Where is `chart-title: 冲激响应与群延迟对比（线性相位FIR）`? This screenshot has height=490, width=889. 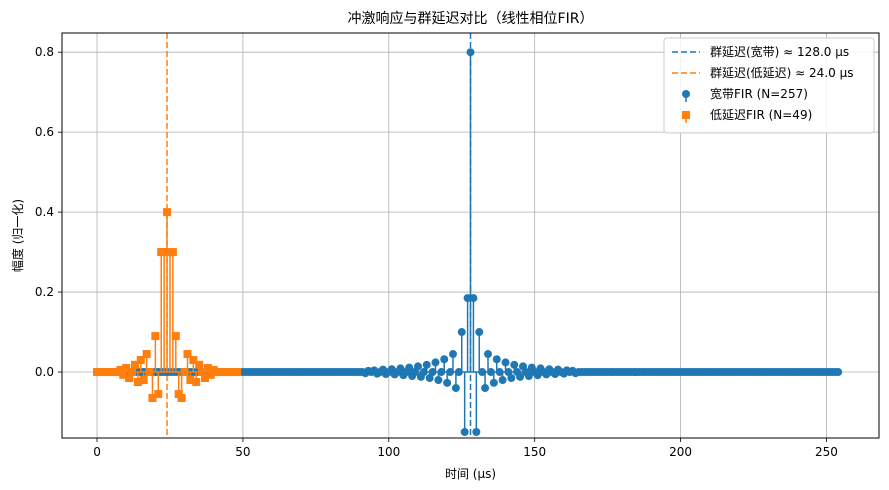 chart-title: 冲激响应与群延迟对比（线性相位FIR） is located at coordinates (471, 18).